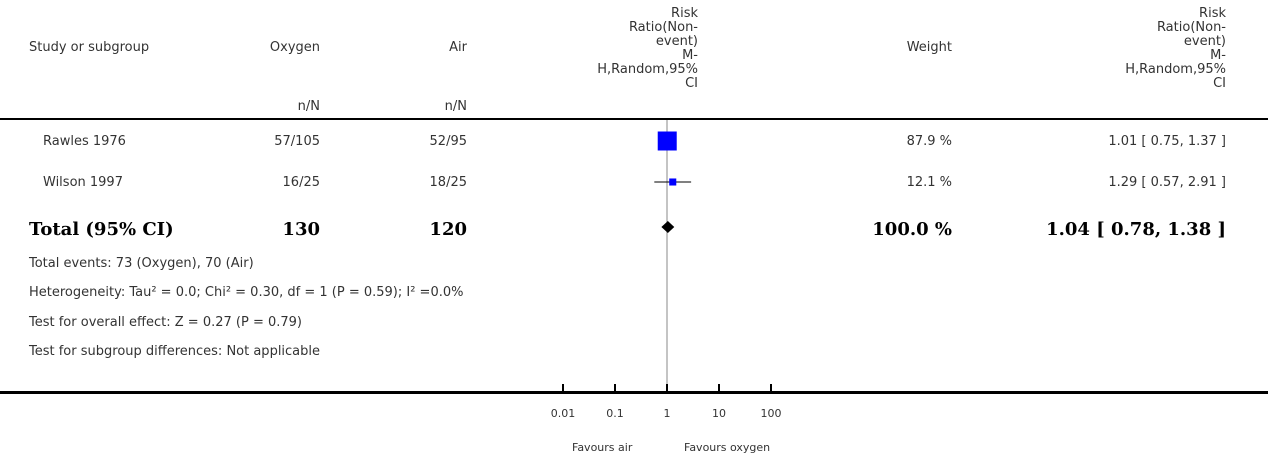 The height and width of the screenshot is (461, 1268). What do you see at coordinates (141, 263) in the screenshot?
I see `total-events-note: Total events: 73 (Oxygen), 70 (Air)` at bounding box center [141, 263].